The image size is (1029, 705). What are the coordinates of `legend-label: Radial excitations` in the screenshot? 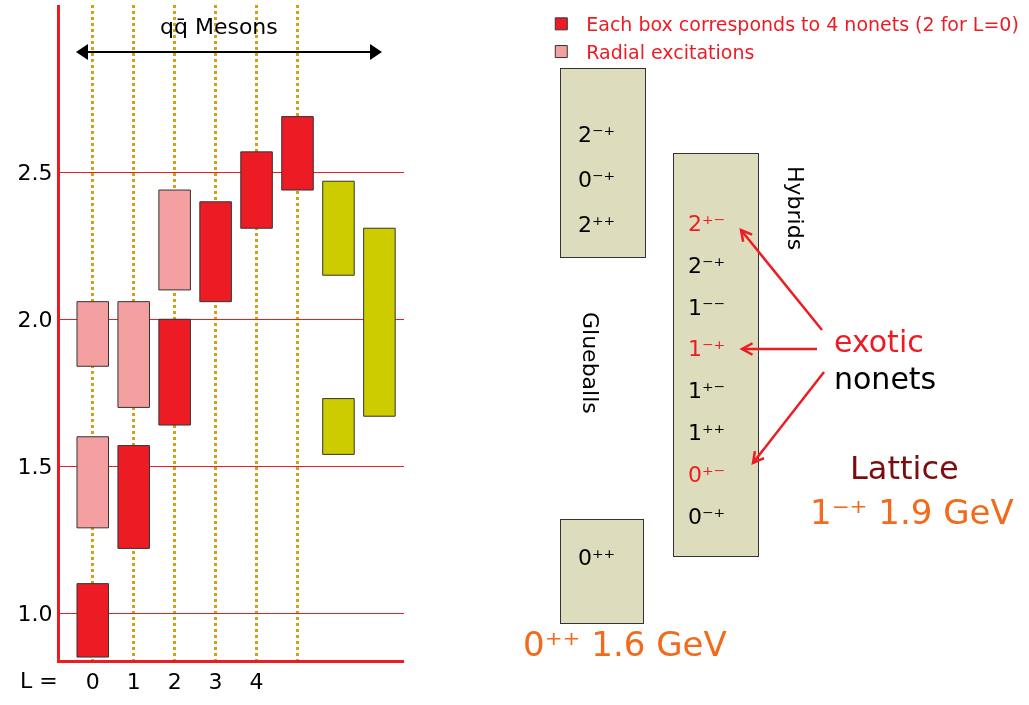 It's located at (670, 51).